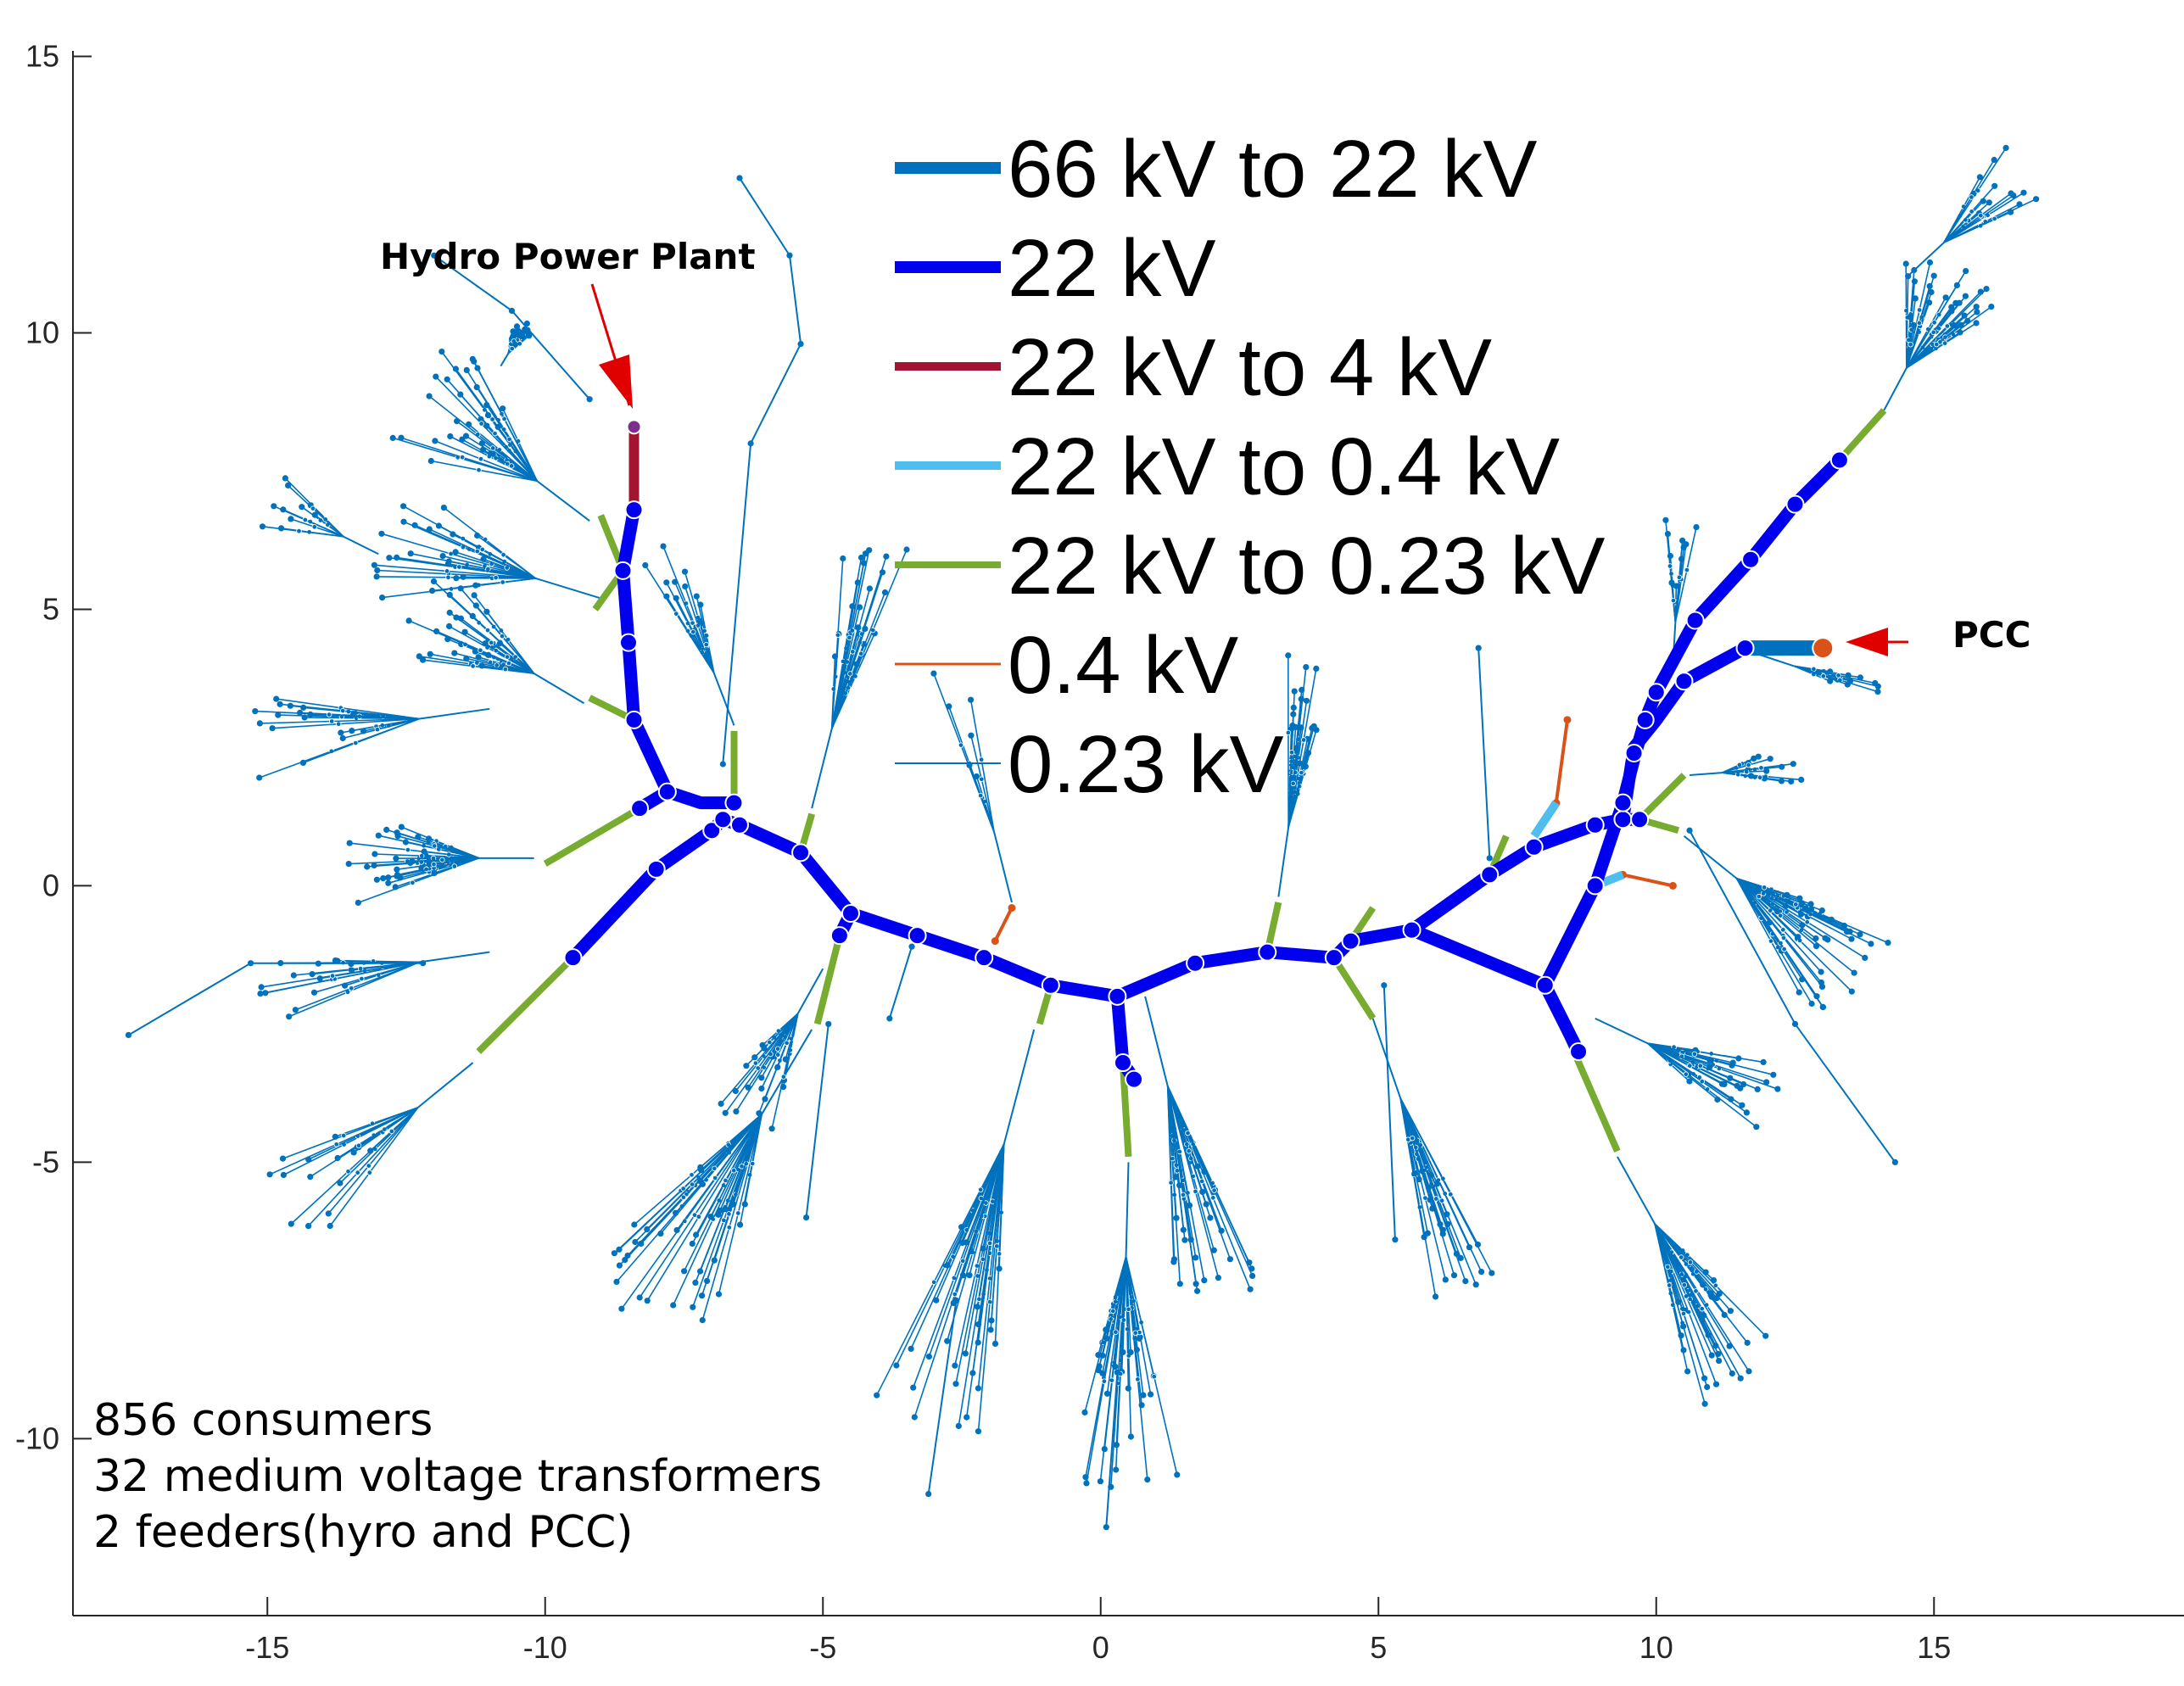 The height and width of the screenshot is (1686, 2184). What do you see at coordinates (1066, 665) in the screenshot?
I see `legend-entry: 0.4 kV` at bounding box center [1066, 665].